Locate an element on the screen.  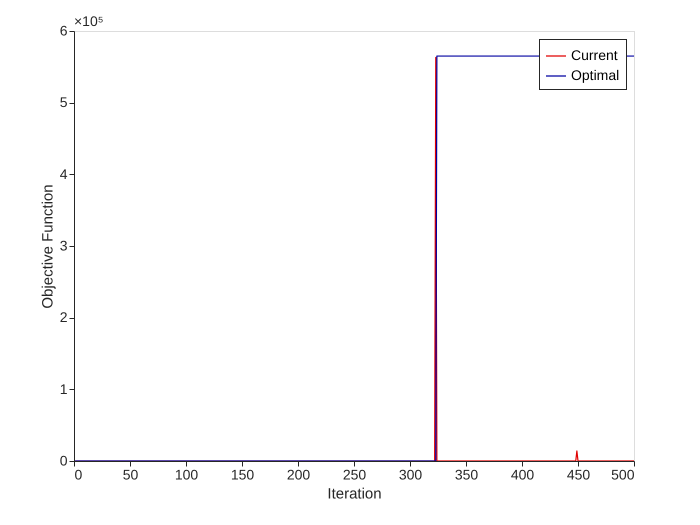
y-tick-label: 2 is located at coordinates (64, 317).